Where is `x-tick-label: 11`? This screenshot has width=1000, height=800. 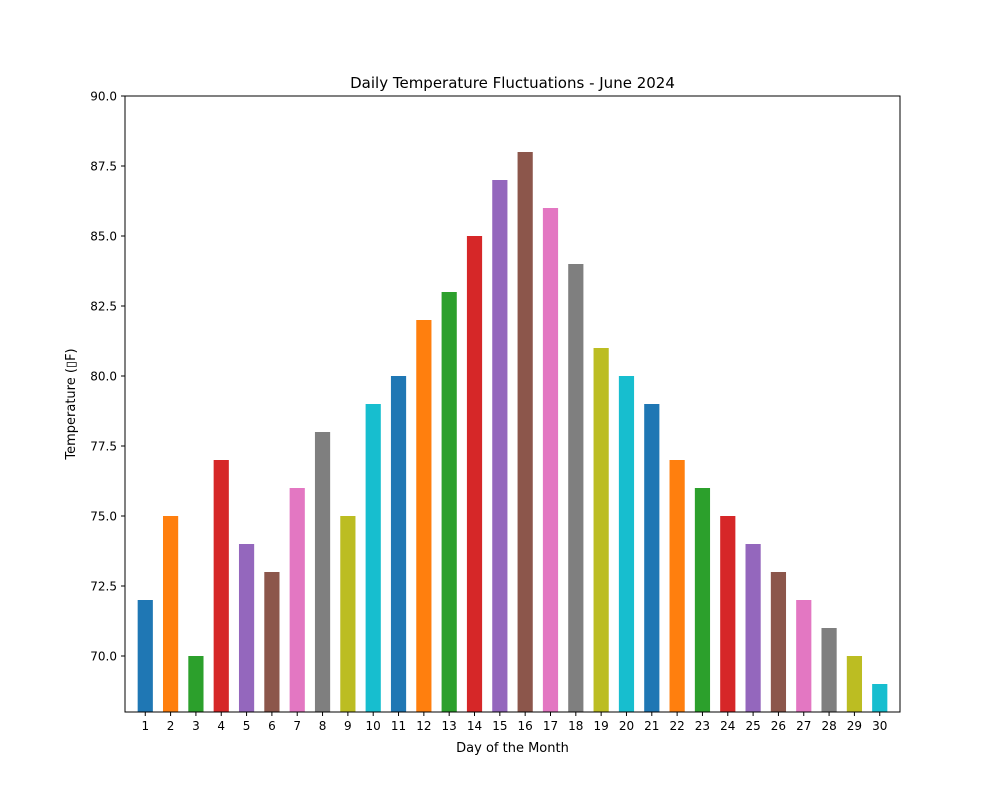 x-tick-label: 11 is located at coordinates (398, 726).